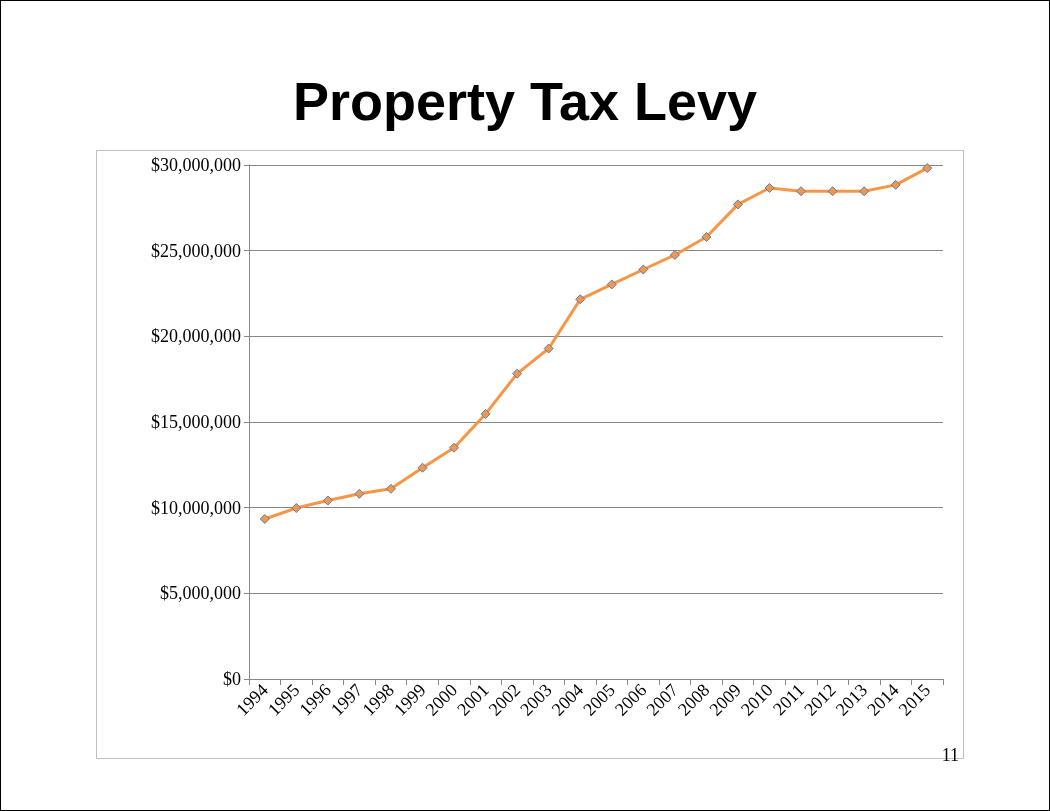  Describe the element at coordinates (200, 593) in the screenshot. I see `y-tick-label: $5,000,000` at that location.